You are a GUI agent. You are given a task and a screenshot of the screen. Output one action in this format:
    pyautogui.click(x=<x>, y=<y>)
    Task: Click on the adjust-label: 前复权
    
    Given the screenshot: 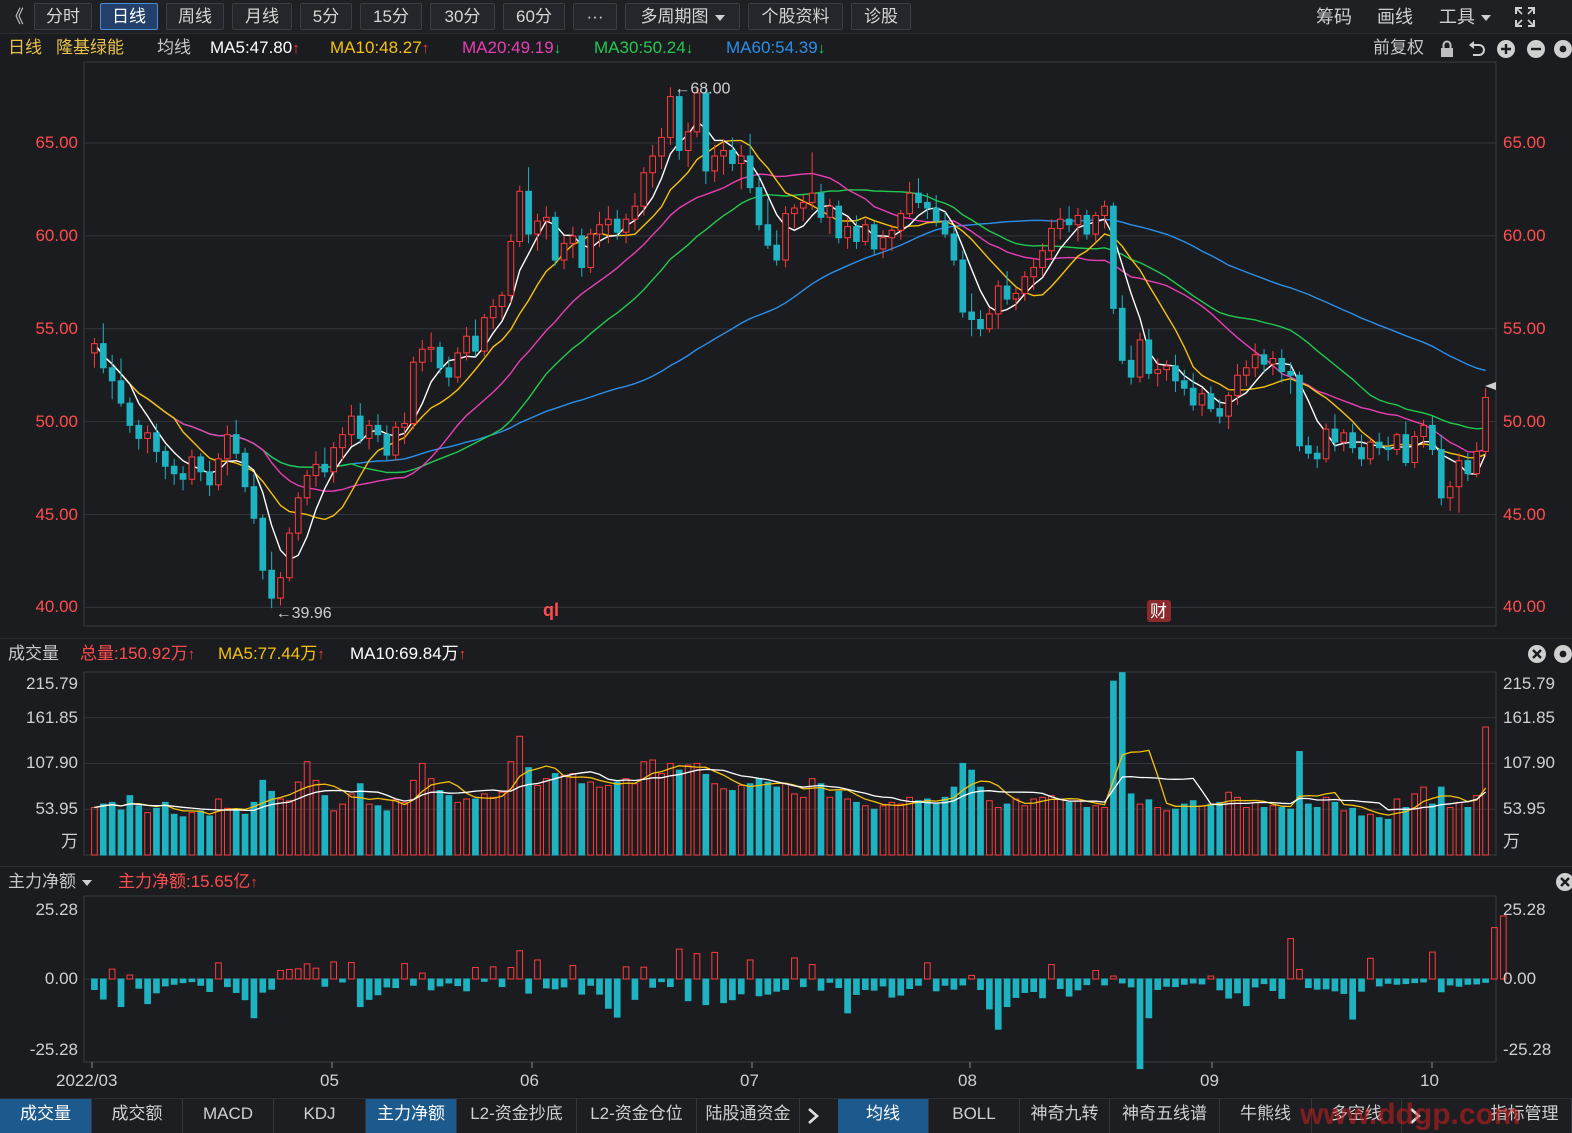 What is the action you would take?
    pyautogui.click(x=1398, y=47)
    